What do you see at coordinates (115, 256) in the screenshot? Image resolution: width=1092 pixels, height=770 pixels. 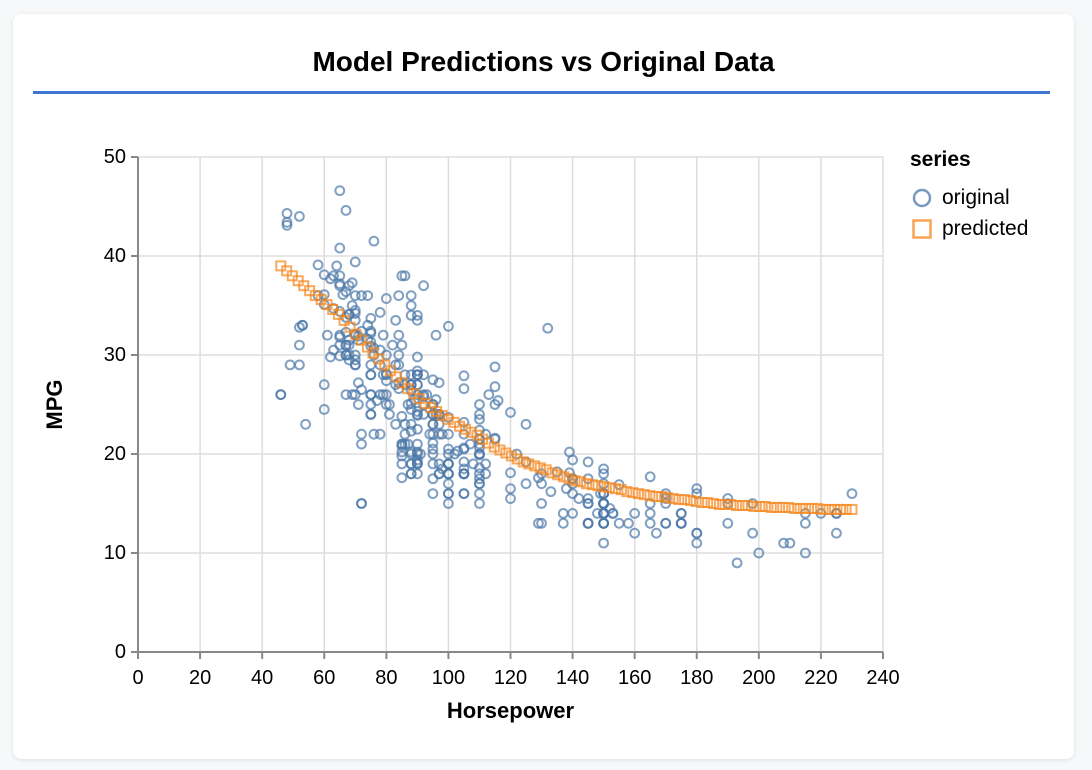 I see `y-tick-label: 40` at bounding box center [115, 256].